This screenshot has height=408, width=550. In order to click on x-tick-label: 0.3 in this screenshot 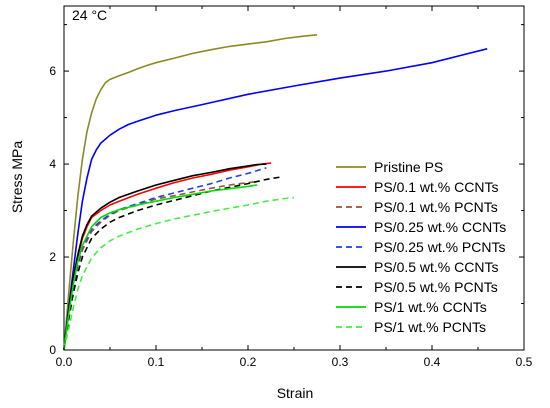, I will do `click(340, 362)`.